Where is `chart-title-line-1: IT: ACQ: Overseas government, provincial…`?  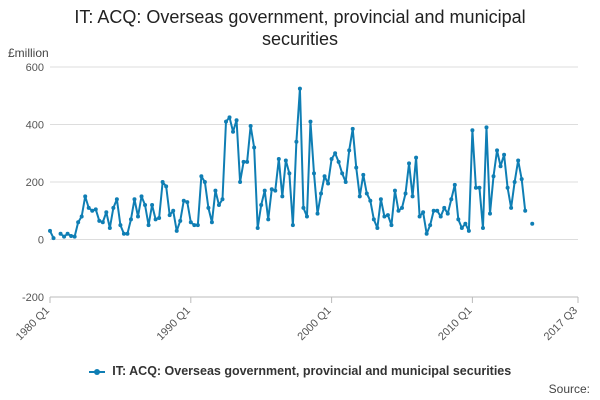
chart-title-line-1: IT: ACQ: Overseas government, provincial… is located at coordinates (300, 17).